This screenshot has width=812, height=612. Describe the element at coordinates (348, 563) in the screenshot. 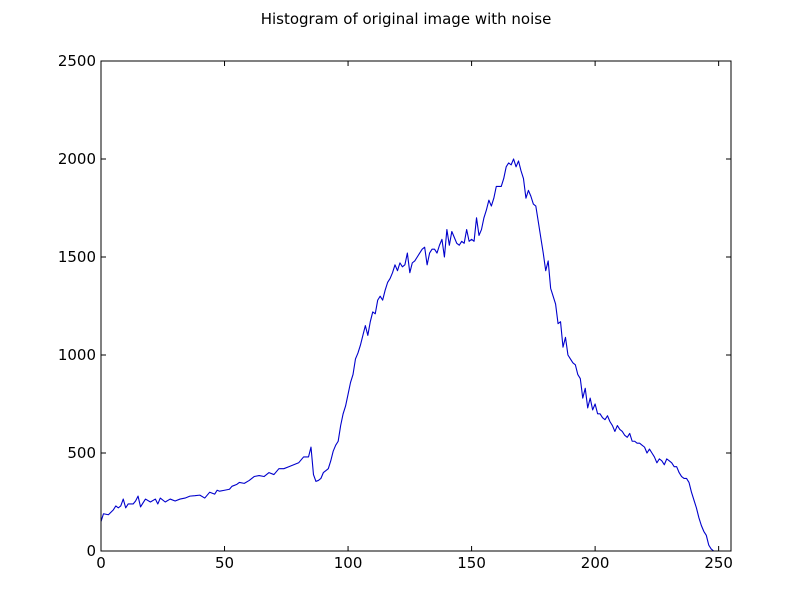

I see `x-tick-label: 100` at that location.